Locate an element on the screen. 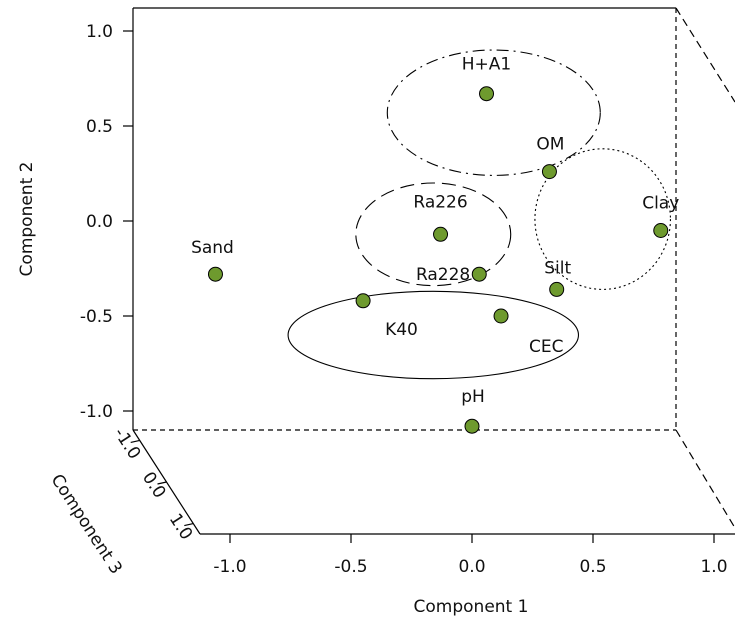 Image resolution: width=735 pixels, height=620 pixels. point-ra228 is located at coordinates (479, 274).